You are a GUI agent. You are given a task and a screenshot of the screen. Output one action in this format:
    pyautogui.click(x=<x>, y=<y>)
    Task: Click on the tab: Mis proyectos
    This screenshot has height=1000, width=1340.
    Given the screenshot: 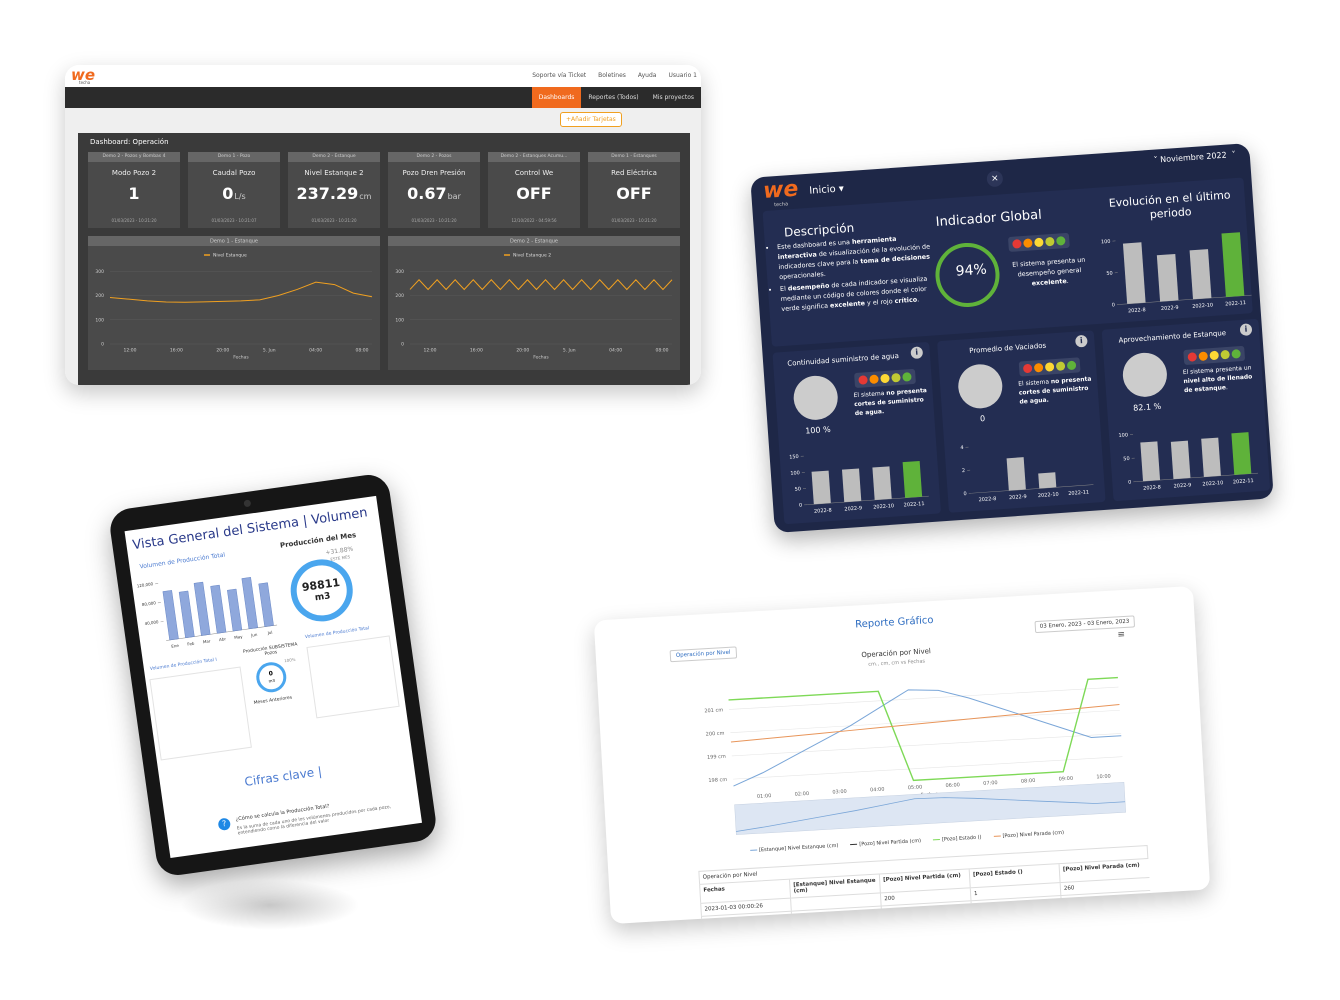 What is the action you would take?
    pyautogui.click(x=673, y=97)
    